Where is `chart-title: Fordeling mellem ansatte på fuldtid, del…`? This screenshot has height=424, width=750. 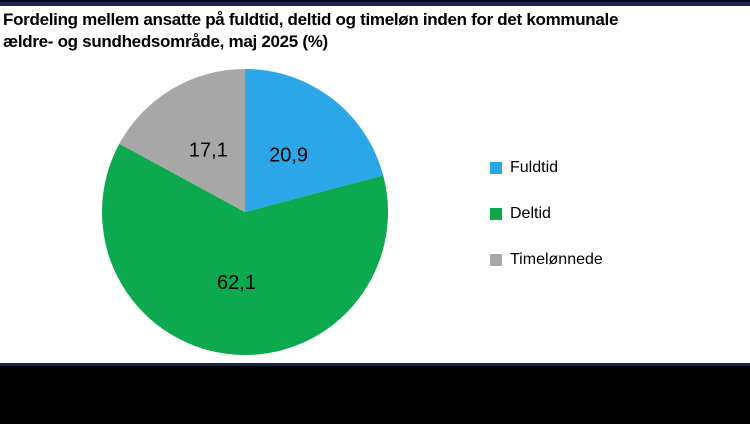
chart-title: Fordeling mellem ansatte på fuldtid, del… is located at coordinates (310, 31).